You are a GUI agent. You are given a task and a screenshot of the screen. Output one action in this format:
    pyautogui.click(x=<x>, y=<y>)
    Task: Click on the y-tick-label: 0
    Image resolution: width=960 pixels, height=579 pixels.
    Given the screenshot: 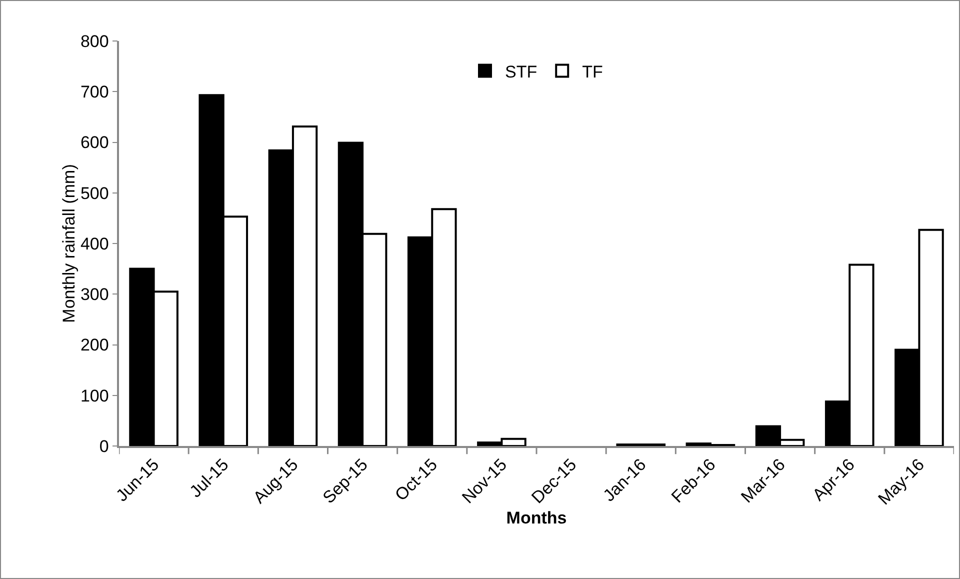 What is the action you would take?
    pyautogui.click(x=104, y=446)
    